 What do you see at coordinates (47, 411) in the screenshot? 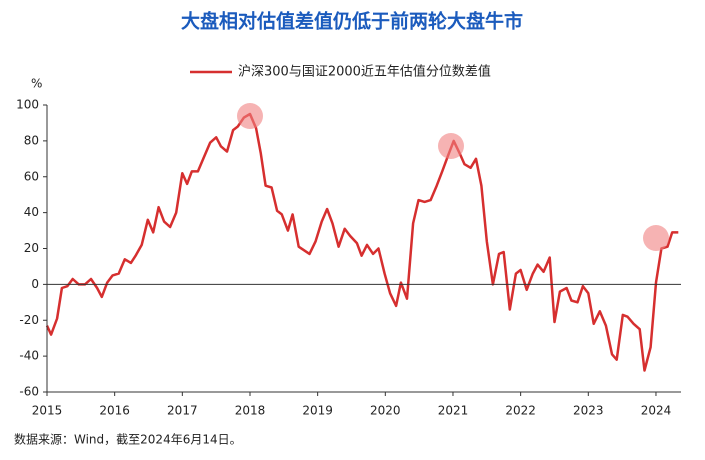
I see `x-tick-label: 2015` at bounding box center [47, 411].